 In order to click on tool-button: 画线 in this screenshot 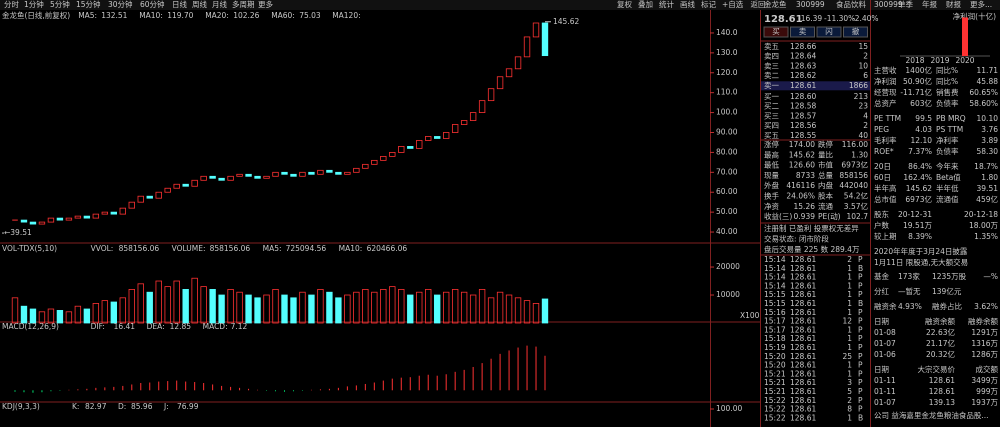, I will do `click(687, 4)`.